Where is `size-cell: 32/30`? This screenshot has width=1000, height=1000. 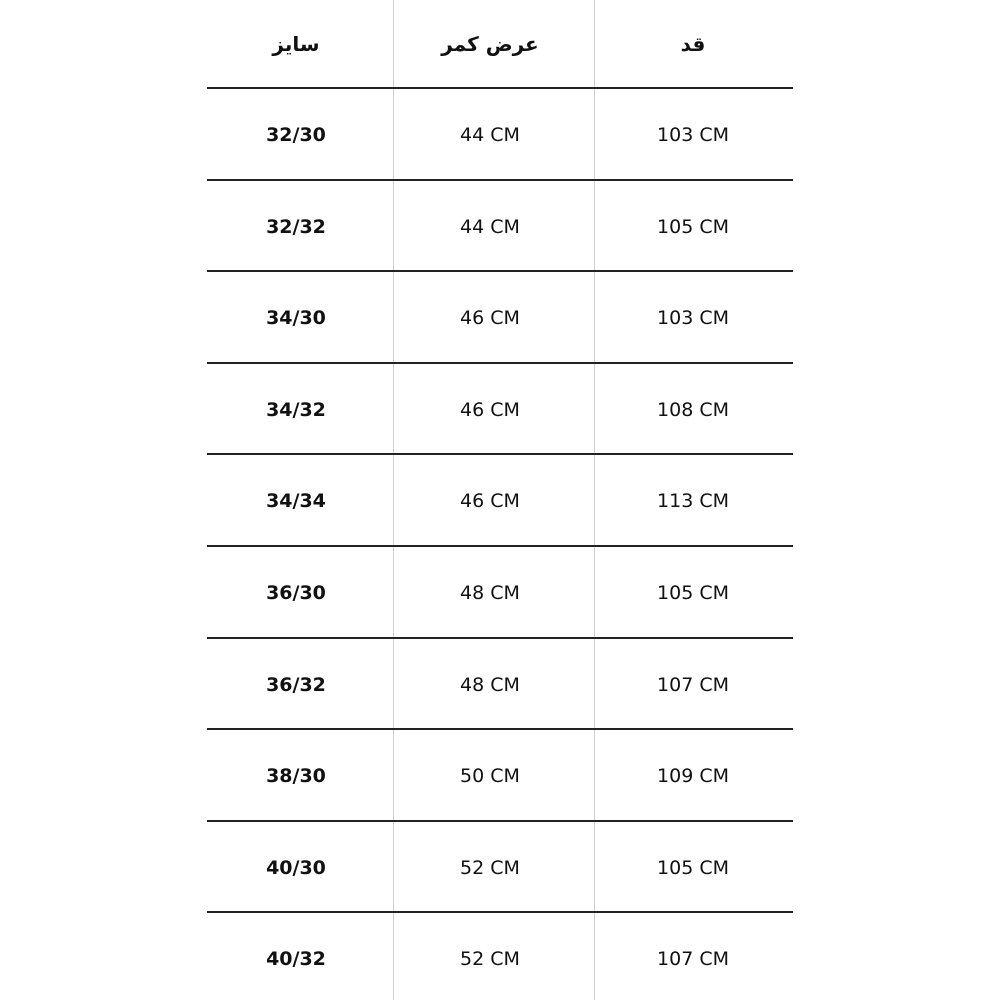 size-cell: 32/30 is located at coordinates (296, 135).